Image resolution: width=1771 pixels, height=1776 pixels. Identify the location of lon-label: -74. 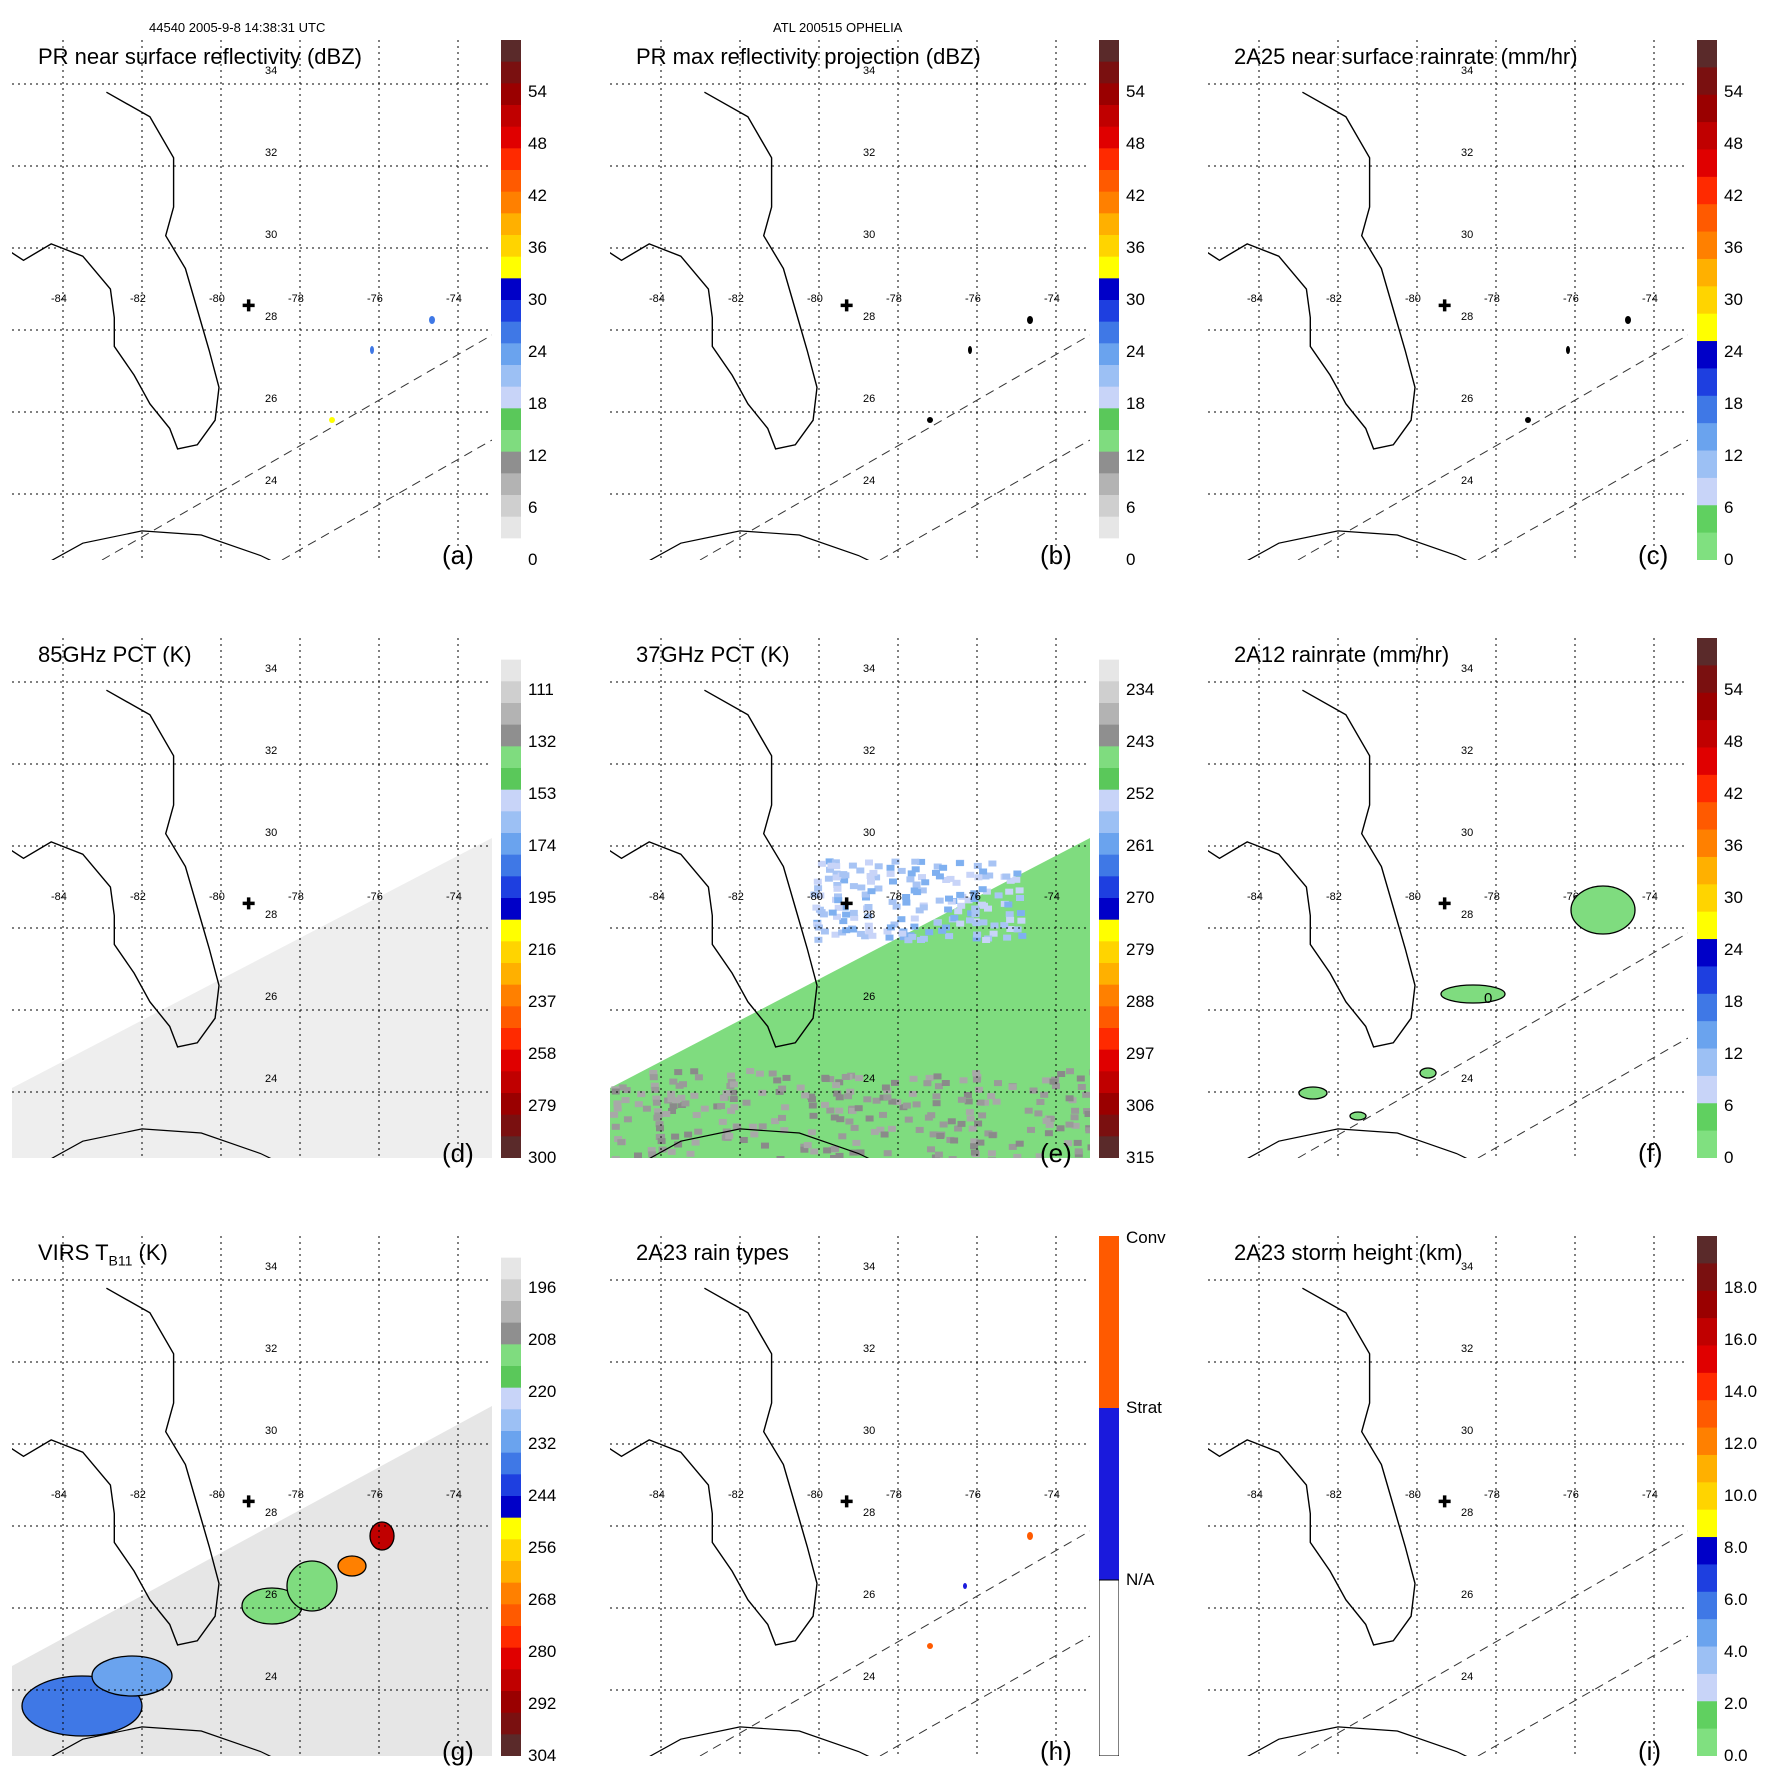
(1052, 1495).